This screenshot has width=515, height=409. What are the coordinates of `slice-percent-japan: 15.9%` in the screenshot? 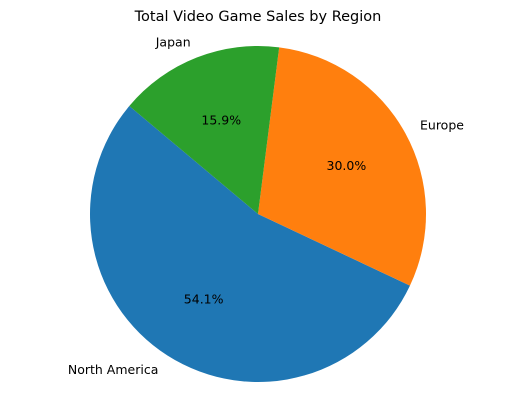 It's located at (221, 120).